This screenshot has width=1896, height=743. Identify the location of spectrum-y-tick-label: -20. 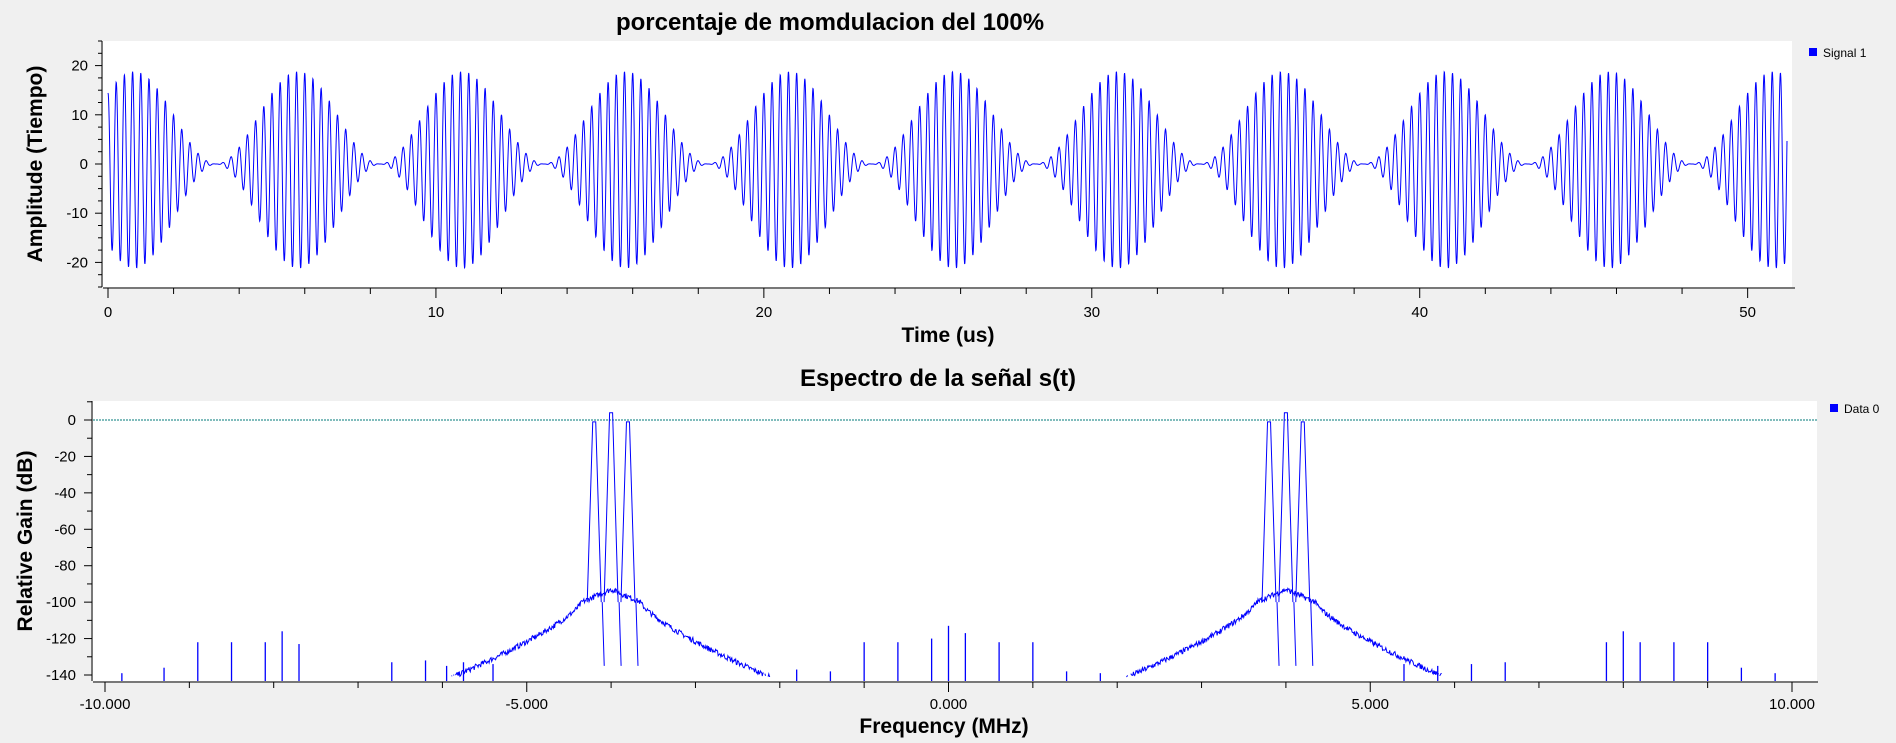
(65, 456).